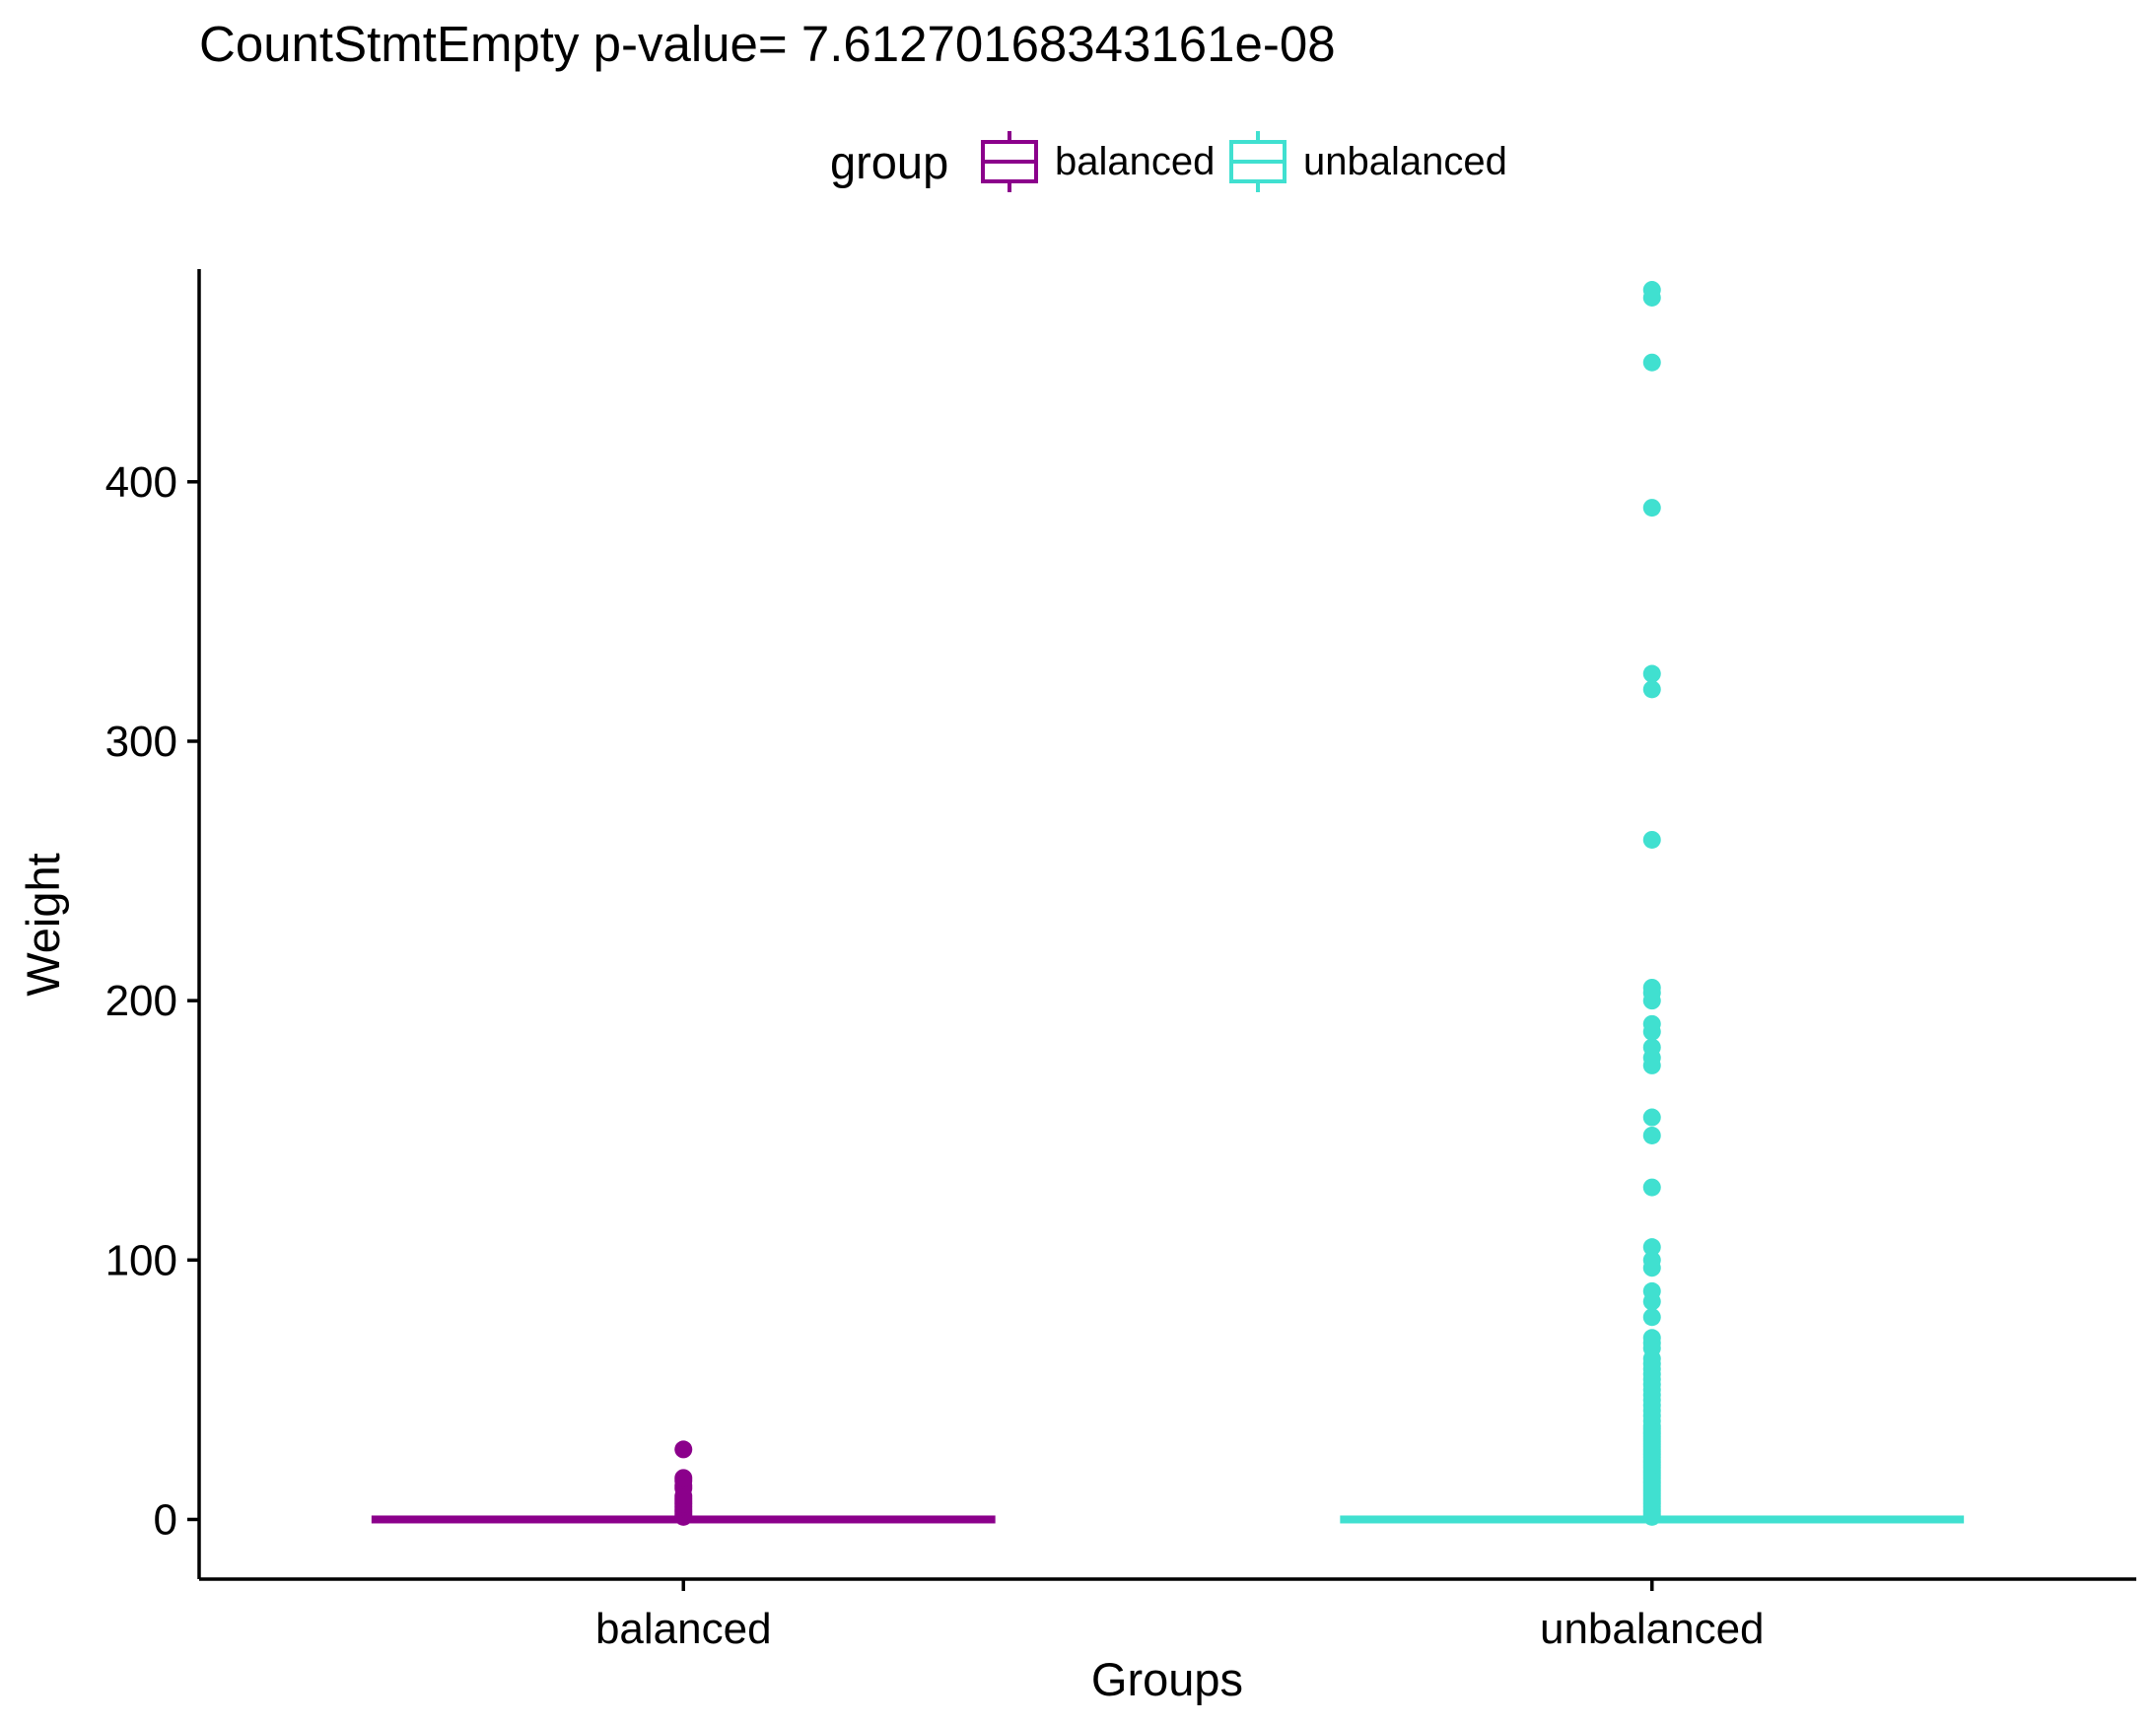 The image size is (2156, 1725). What do you see at coordinates (141, 1001) in the screenshot?
I see `y-tick-label: 200` at bounding box center [141, 1001].